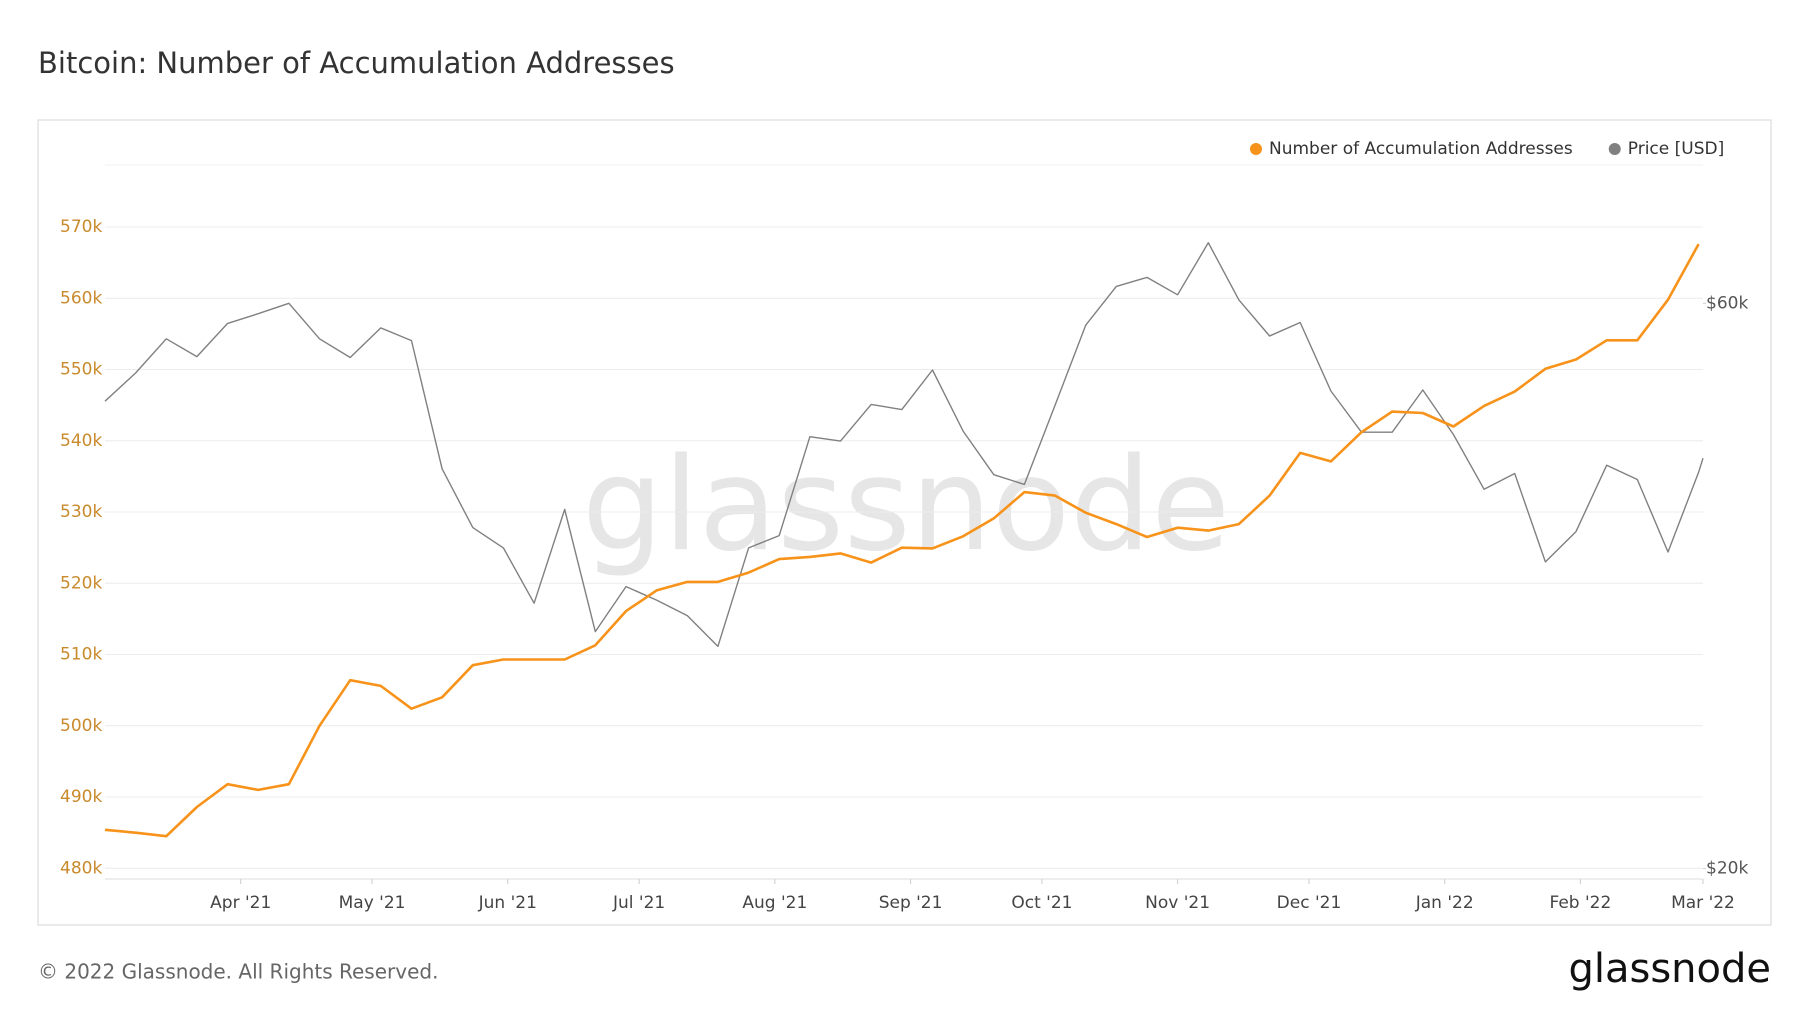 Image resolution: width=1800 pixels, height=1013 pixels. I want to click on footer: © 2022 Glassnode. All Rights Reserved., so click(238, 972).